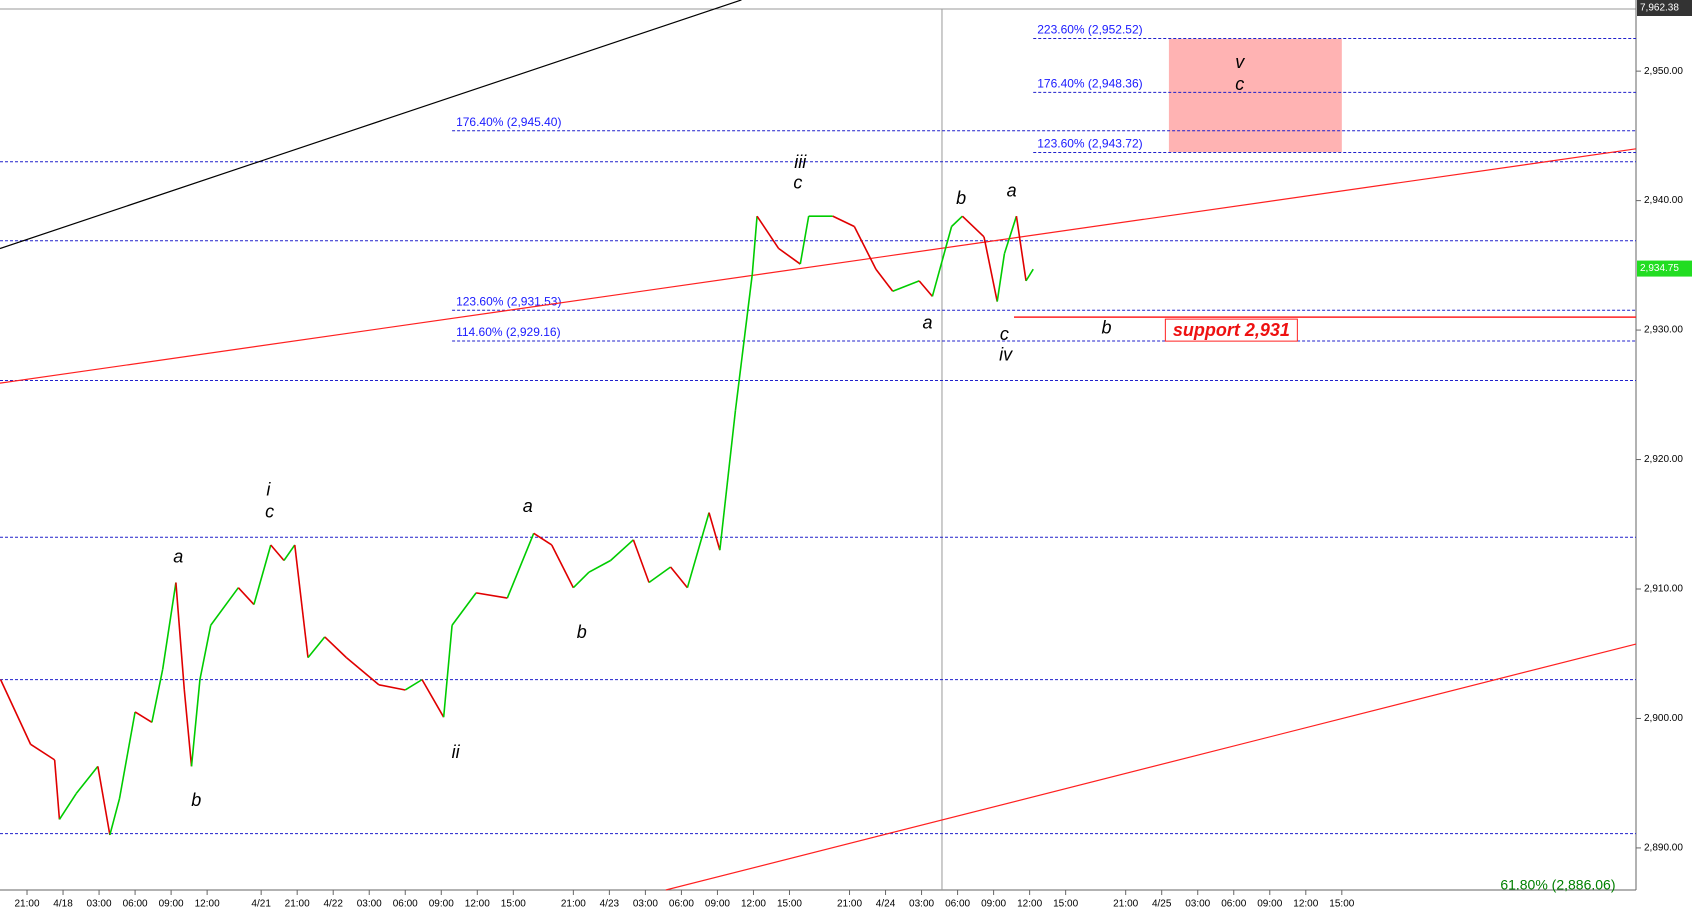 This screenshot has width=1692, height=917. What do you see at coordinates (456, 752) in the screenshot?
I see `wave-label: ii` at bounding box center [456, 752].